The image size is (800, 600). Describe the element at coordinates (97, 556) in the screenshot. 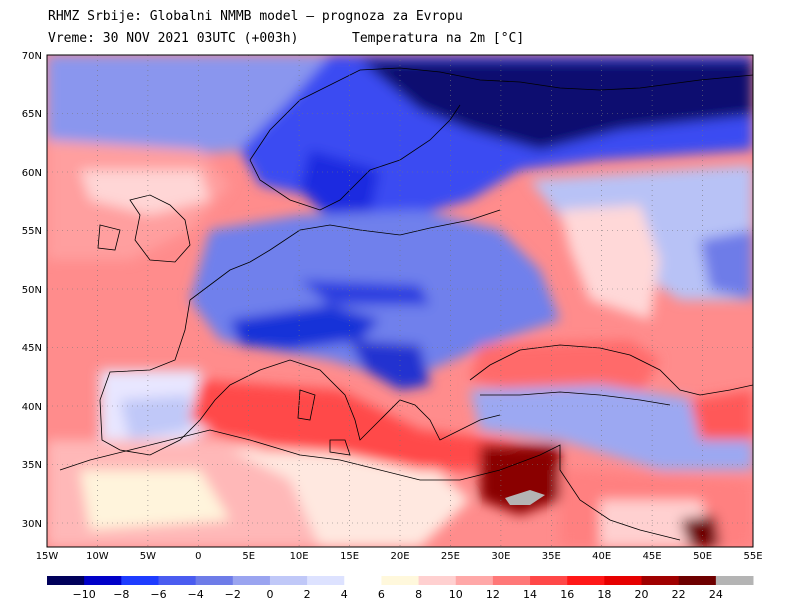

I see `lon-label: 10W` at that location.